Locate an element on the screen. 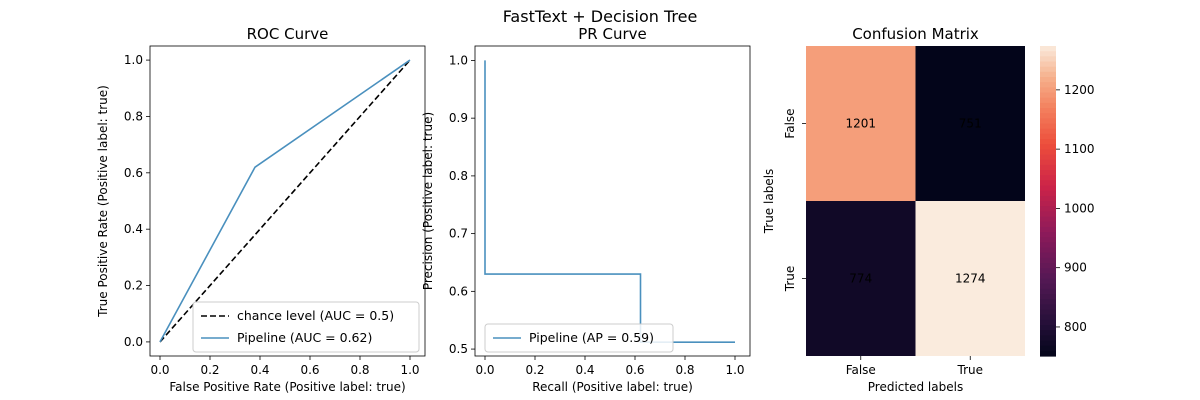 This screenshot has height=400, width=1200. cm-cell-value: 1201 is located at coordinates (860, 124).